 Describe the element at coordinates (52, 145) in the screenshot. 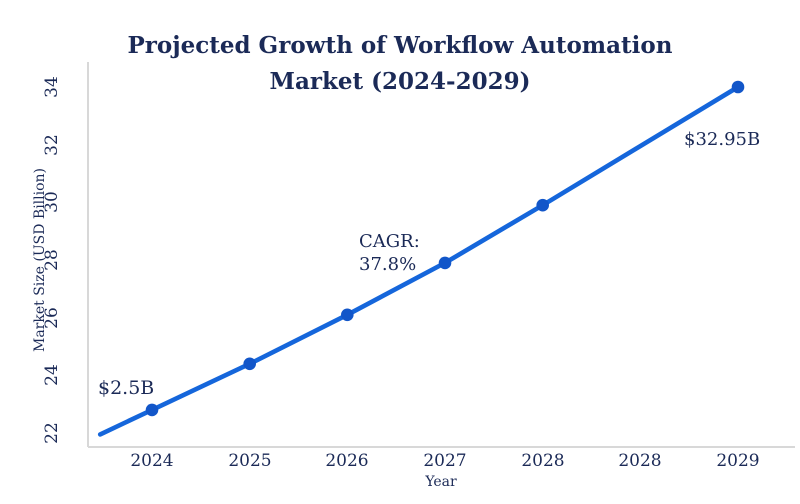

I see `y-tick-32: 32` at that location.